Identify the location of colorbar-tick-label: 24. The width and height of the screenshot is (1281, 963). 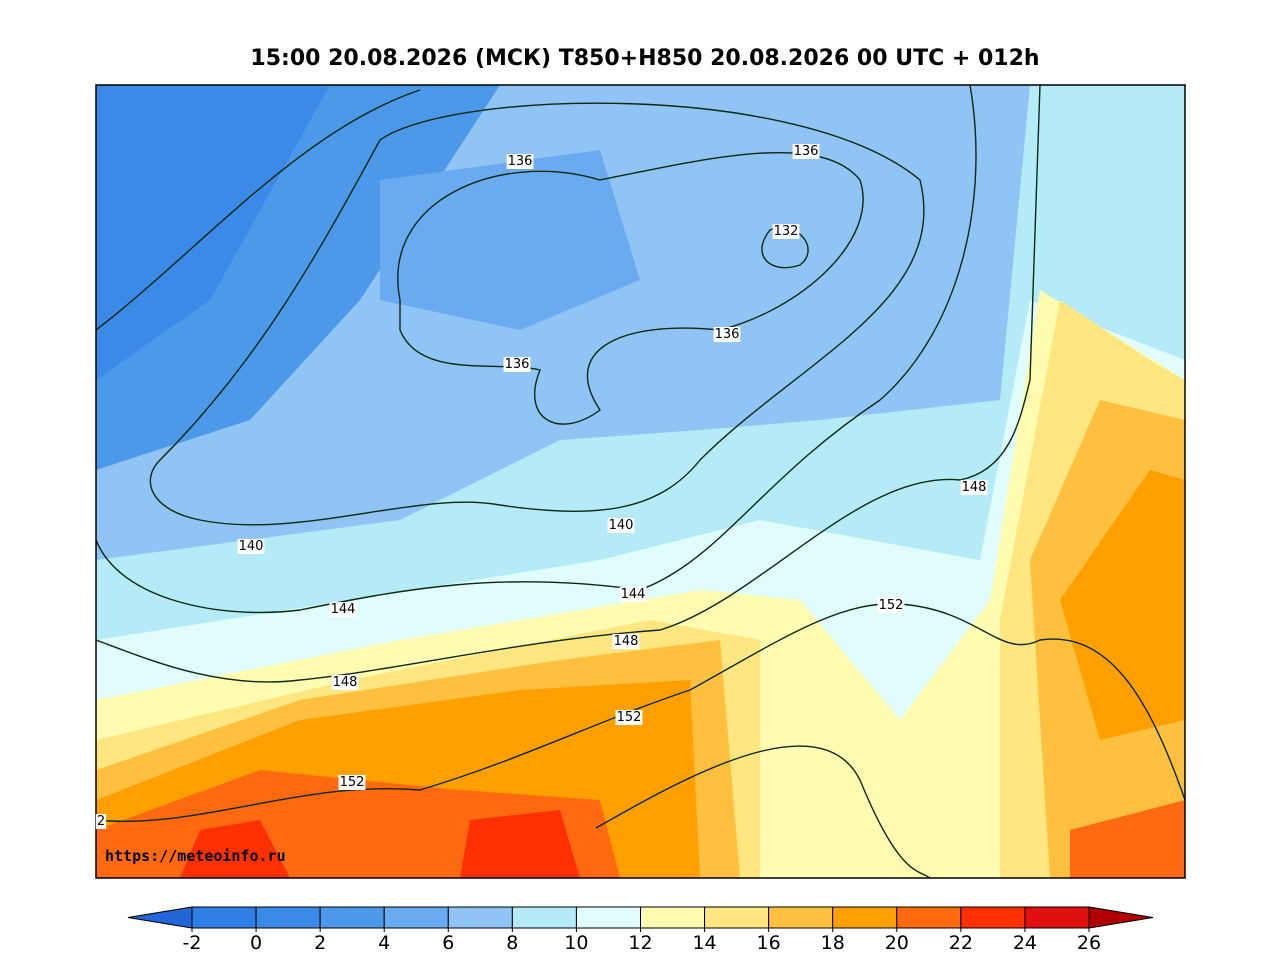
(1025, 943).